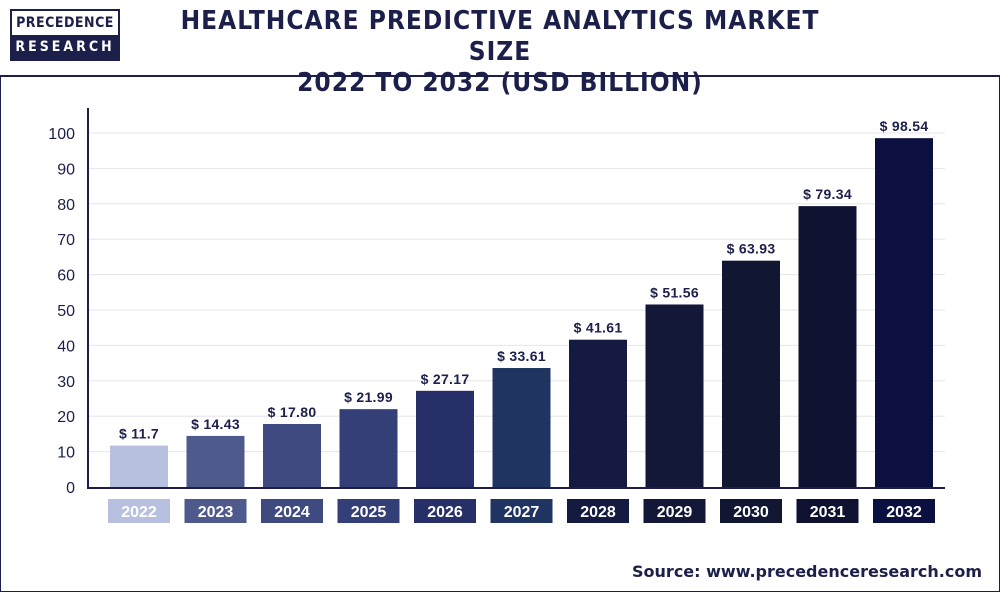  I want to click on y-tick-label: 90, so click(66, 169).